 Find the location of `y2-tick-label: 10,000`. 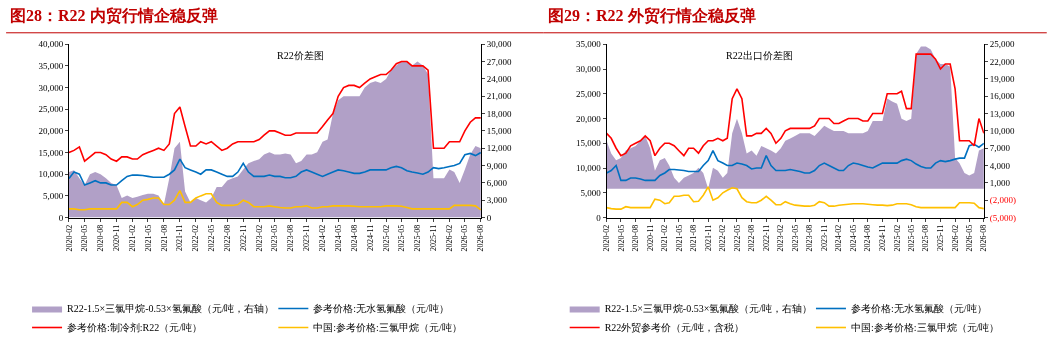

y2-tick-label: 10,000 is located at coordinates (1002, 131).